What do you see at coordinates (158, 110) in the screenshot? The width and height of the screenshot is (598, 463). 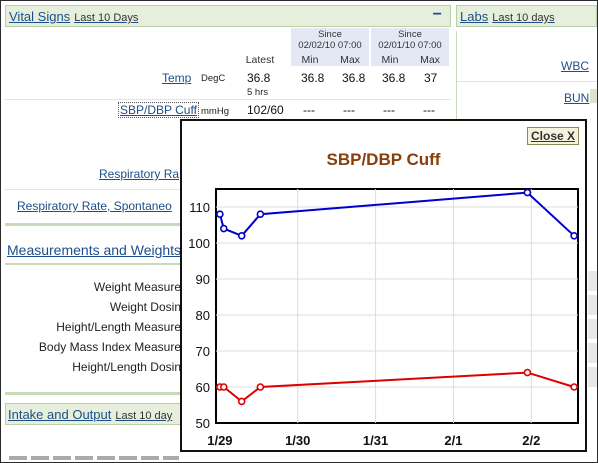 I see `vital-sbp-dbp-link: SBP/DBP Cuff` at bounding box center [158, 110].